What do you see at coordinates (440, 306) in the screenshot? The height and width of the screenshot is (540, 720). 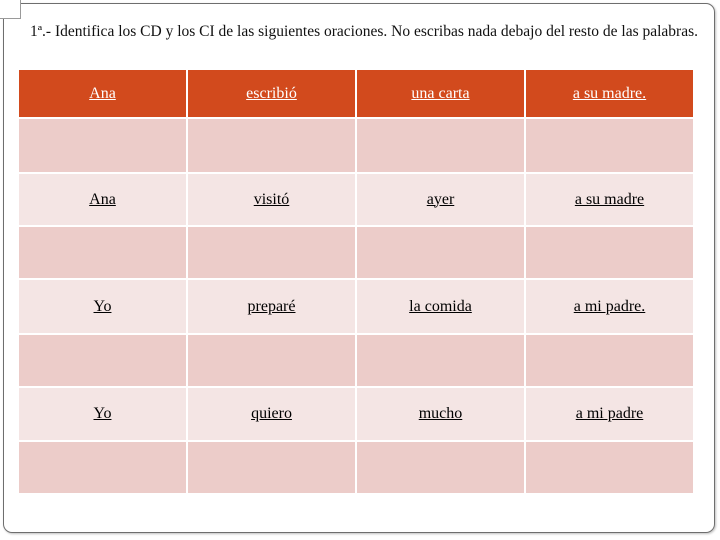 I see `word-cell: la comida` at bounding box center [440, 306].